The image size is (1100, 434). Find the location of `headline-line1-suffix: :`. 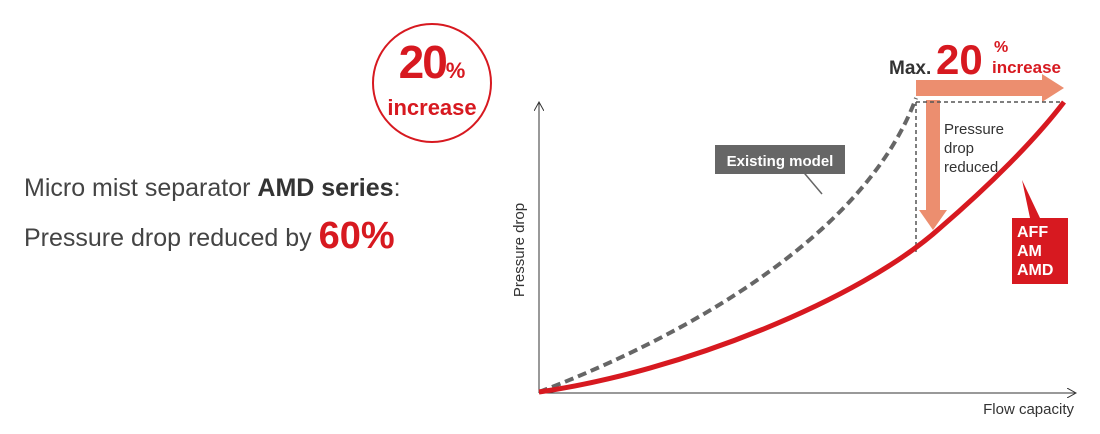

headline-line1-suffix: : is located at coordinates (397, 188).